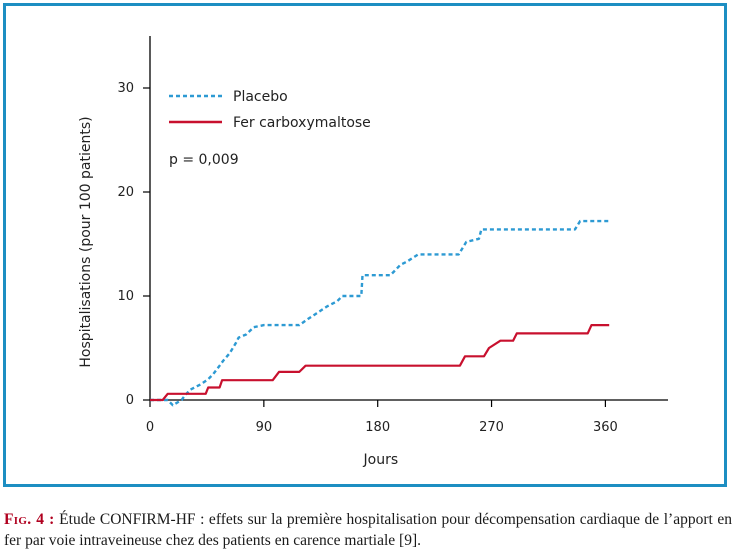 This screenshot has width=736, height=555. Describe the element at coordinates (86, 241) in the screenshot. I see `y-axis-title: Hospitalisations (pour 100 patients)` at that location.